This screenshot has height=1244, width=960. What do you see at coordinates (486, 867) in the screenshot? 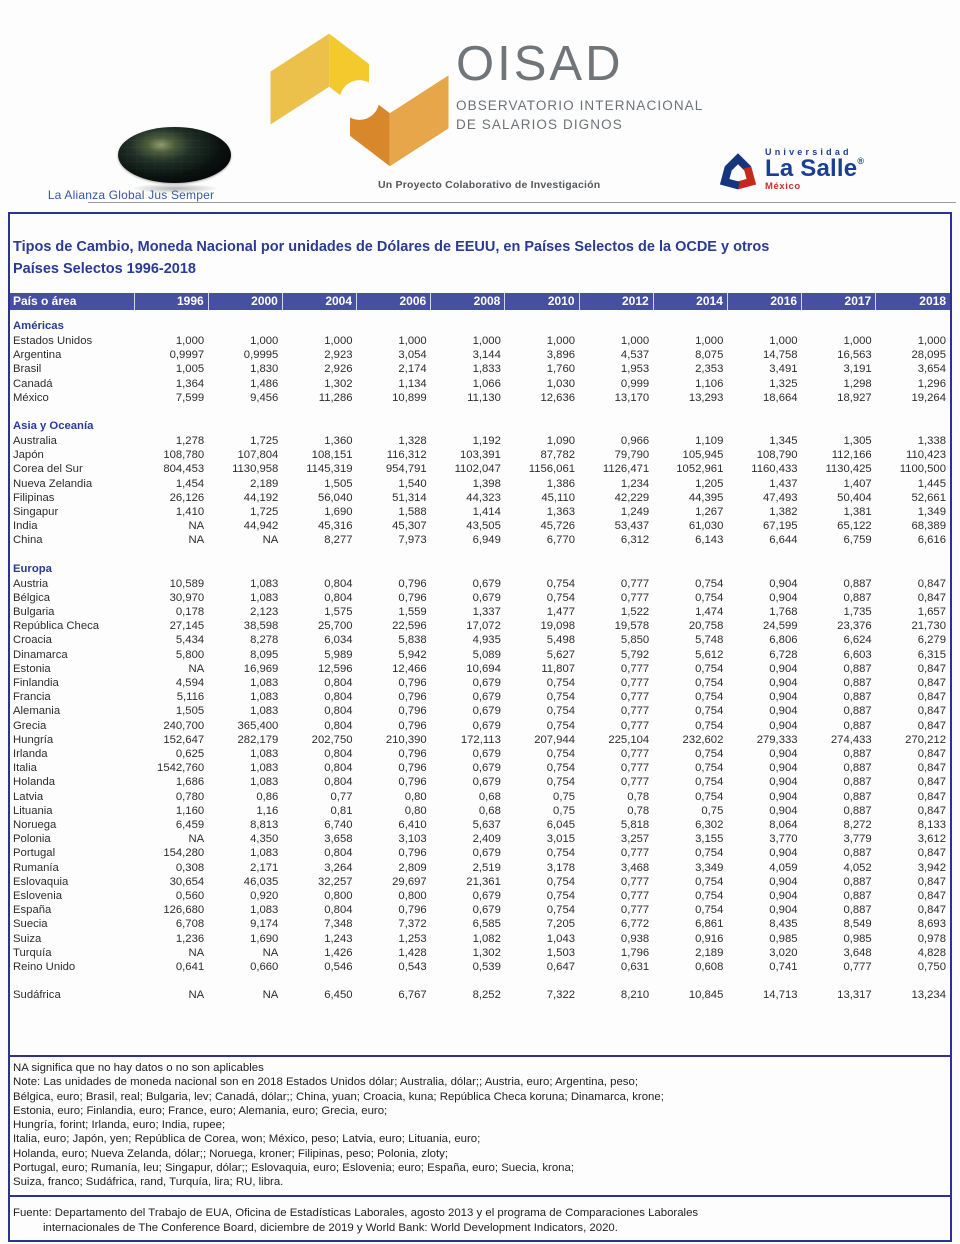
I see `value-cell: 2,519` at bounding box center [486, 867].